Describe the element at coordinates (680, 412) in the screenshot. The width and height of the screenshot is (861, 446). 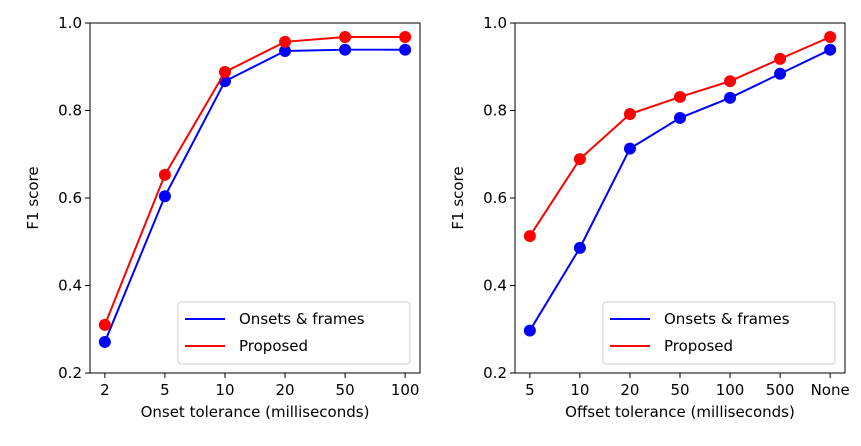
I see `x-axis-label: Offset tolerance (milliseconds)` at that location.